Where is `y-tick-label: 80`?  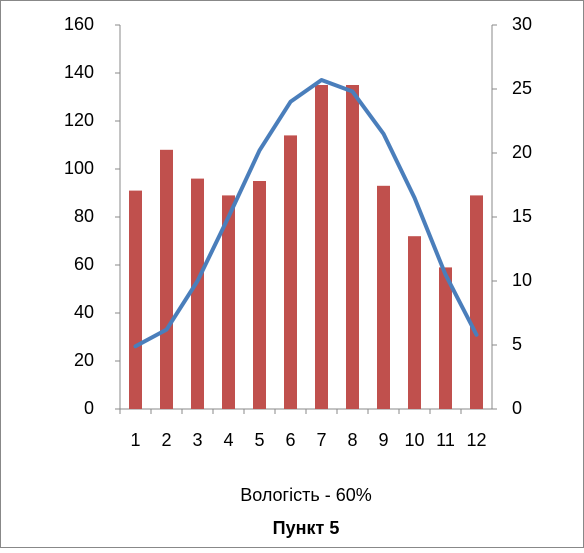 y-tick-label: 80 is located at coordinates (84, 216).